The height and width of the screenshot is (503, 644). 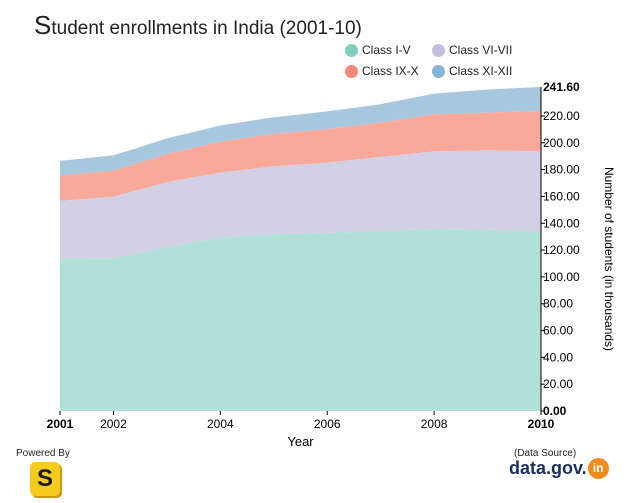 What do you see at coordinates (558, 304) in the screenshot?
I see `y-tick-label: 80.00` at bounding box center [558, 304].